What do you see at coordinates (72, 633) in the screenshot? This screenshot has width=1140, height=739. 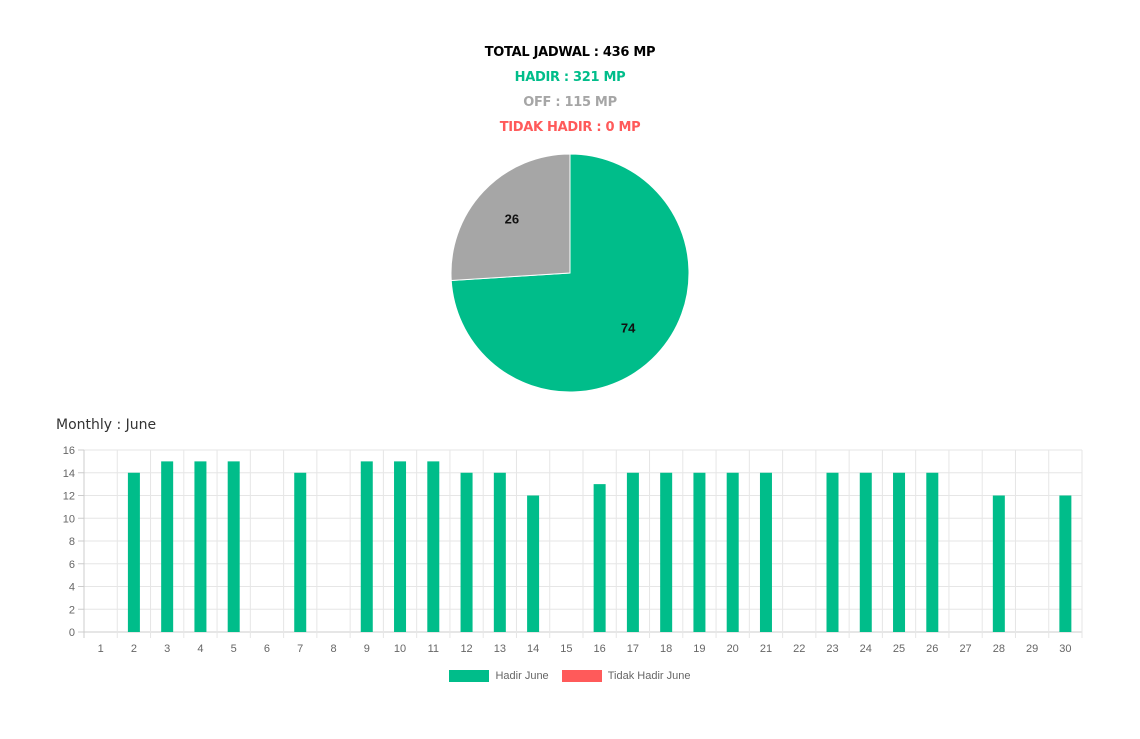 I see `y-tick-label: 0` at bounding box center [72, 633].